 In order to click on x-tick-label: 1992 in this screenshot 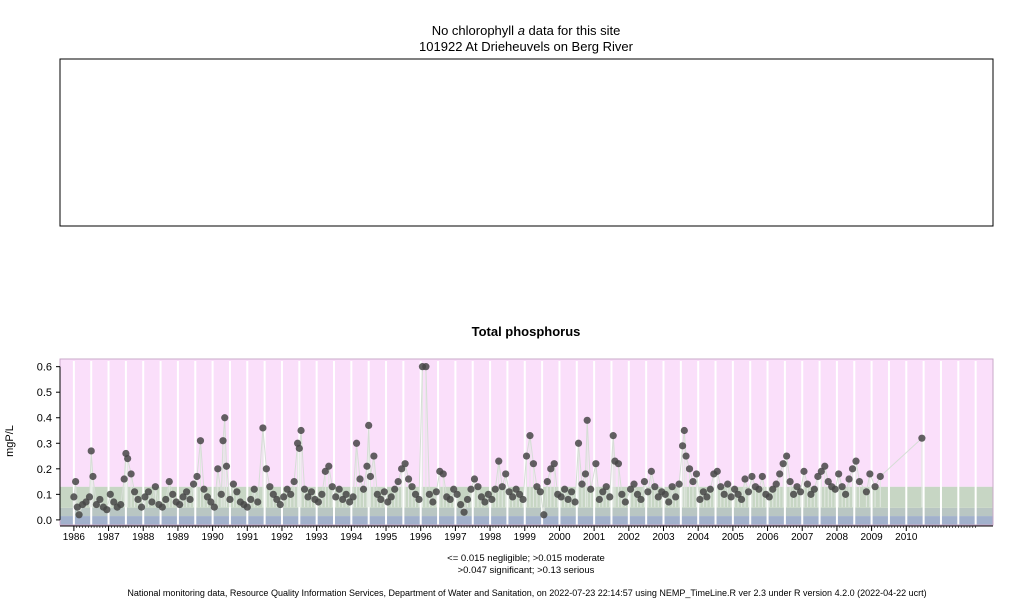, I will do `click(282, 537)`.